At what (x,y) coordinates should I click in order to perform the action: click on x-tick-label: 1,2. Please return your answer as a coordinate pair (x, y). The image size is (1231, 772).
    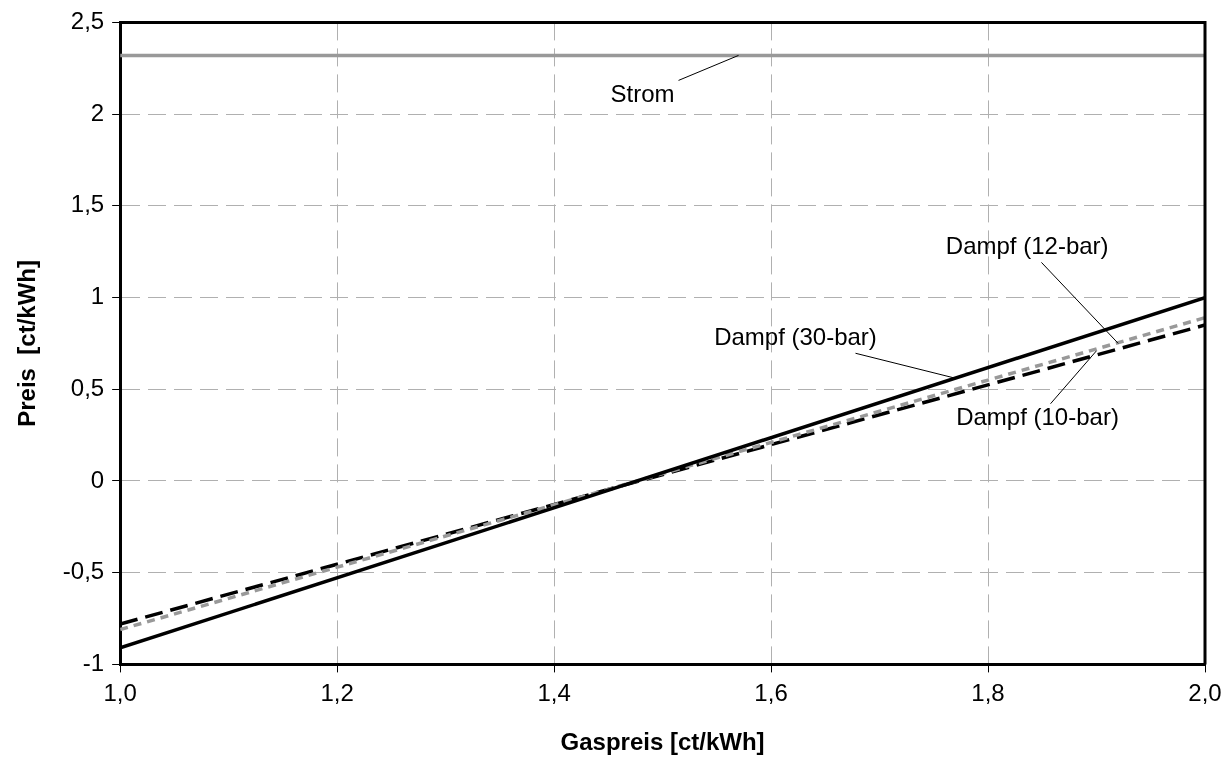
    Looking at the image, I should click on (337, 693).